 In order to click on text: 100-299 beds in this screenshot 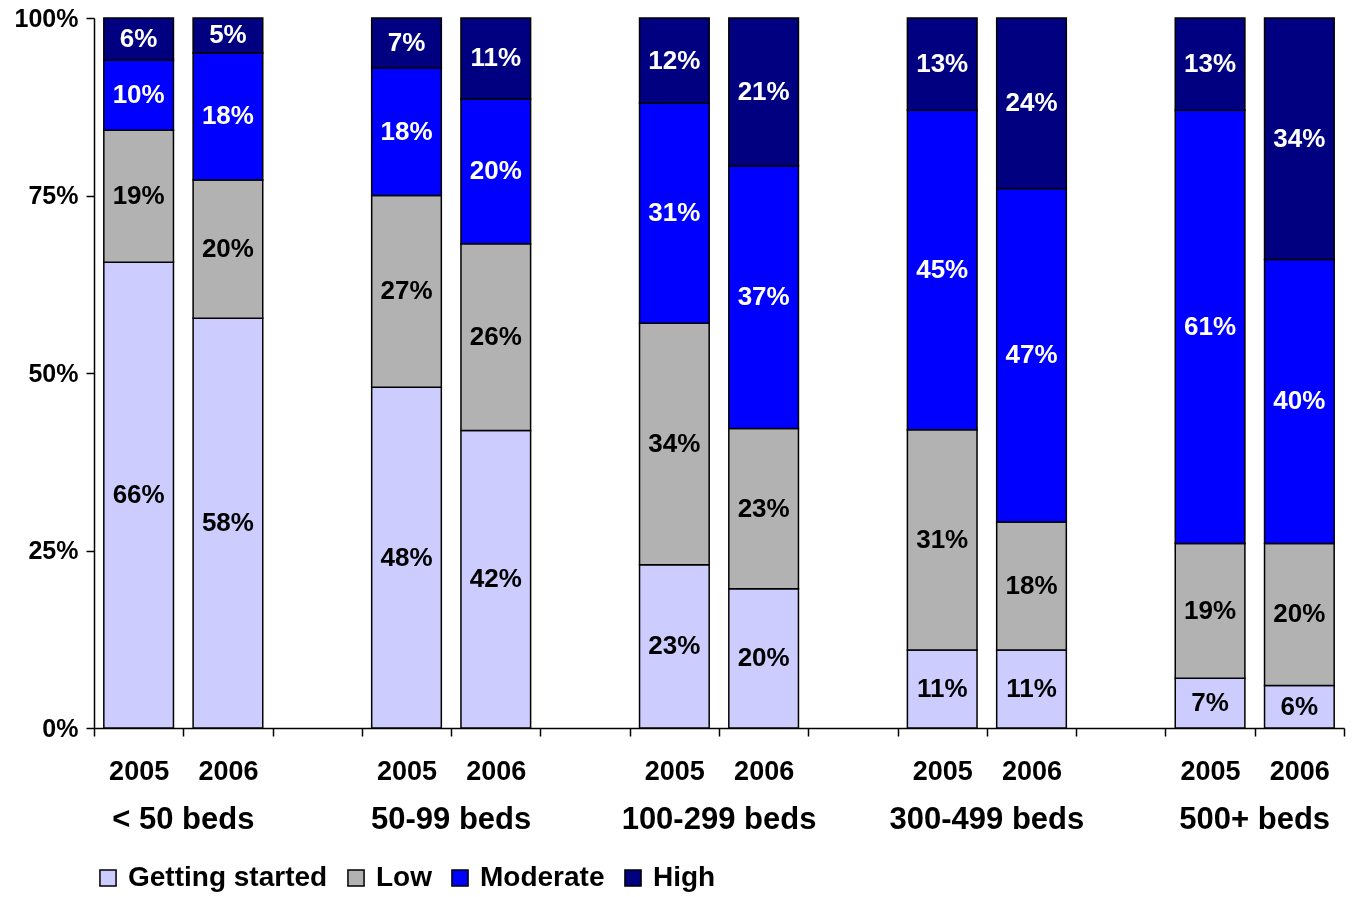, I will do `click(719, 818)`.